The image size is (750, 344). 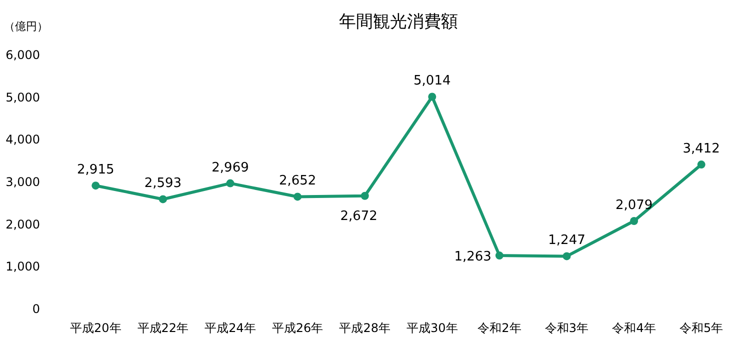 What do you see at coordinates (500, 328) in the screenshot?
I see `x-tick-label: 令和2年` at bounding box center [500, 328].